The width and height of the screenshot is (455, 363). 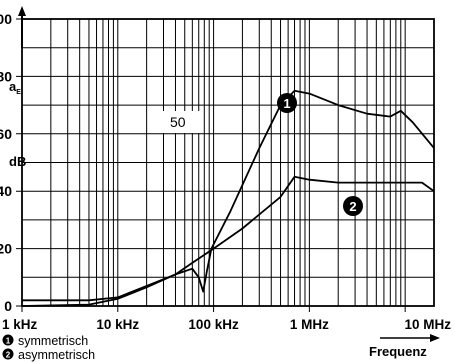 I want to click on y-axis-unit: dB, so click(x=17, y=161).